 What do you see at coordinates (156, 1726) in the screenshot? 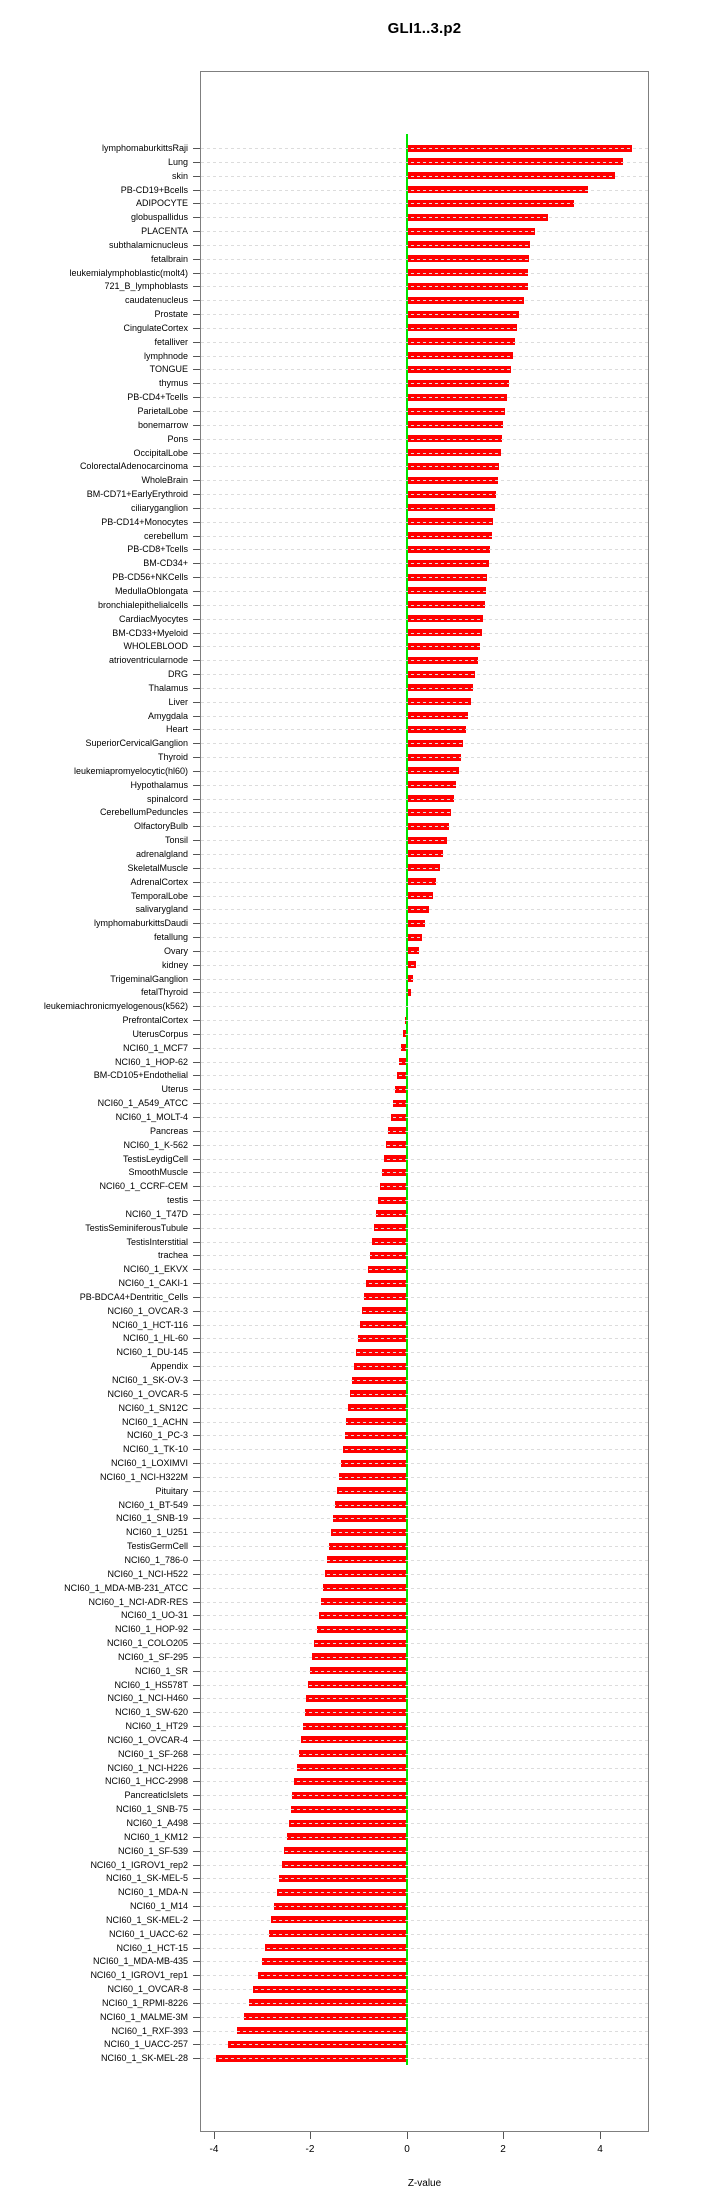
I see `category-label: NCI60_1_HT29` at bounding box center [156, 1726].